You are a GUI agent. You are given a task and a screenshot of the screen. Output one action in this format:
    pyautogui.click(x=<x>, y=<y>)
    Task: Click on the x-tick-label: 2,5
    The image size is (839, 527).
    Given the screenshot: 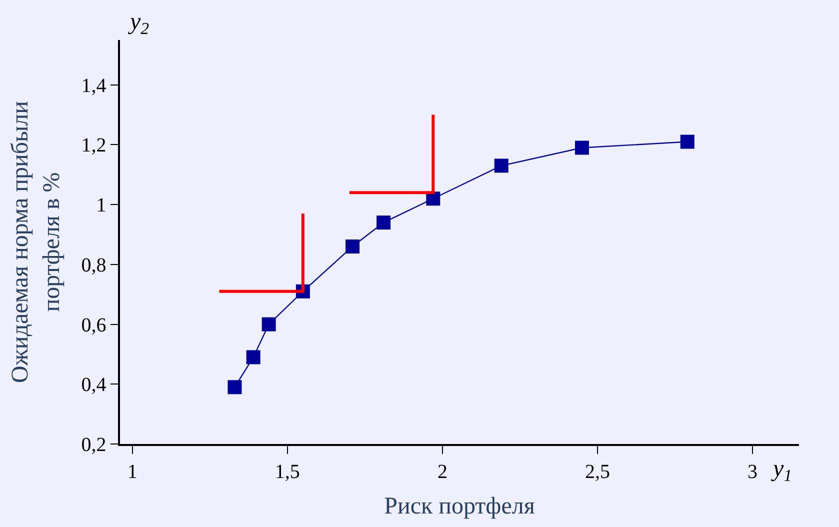 What is the action you would take?
    pyautogui.click(x=597, y=471)
    